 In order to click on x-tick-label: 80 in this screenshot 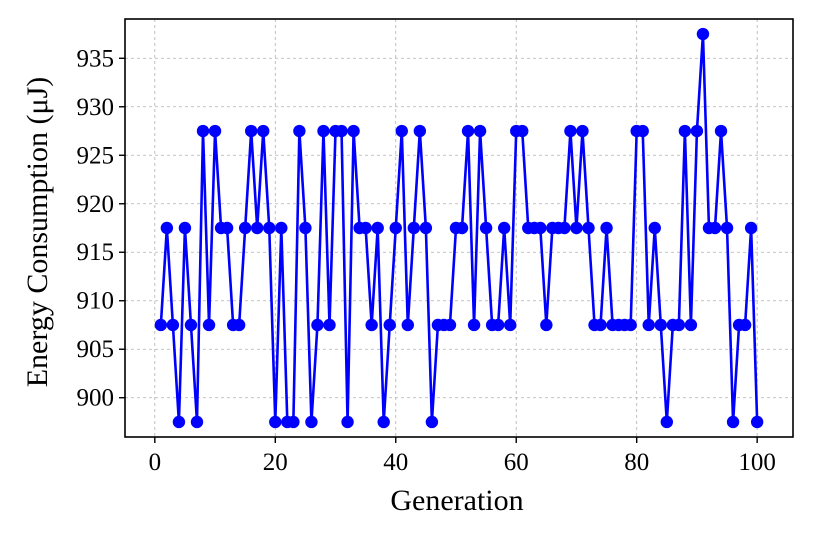, I will do `click(636, 462)`.